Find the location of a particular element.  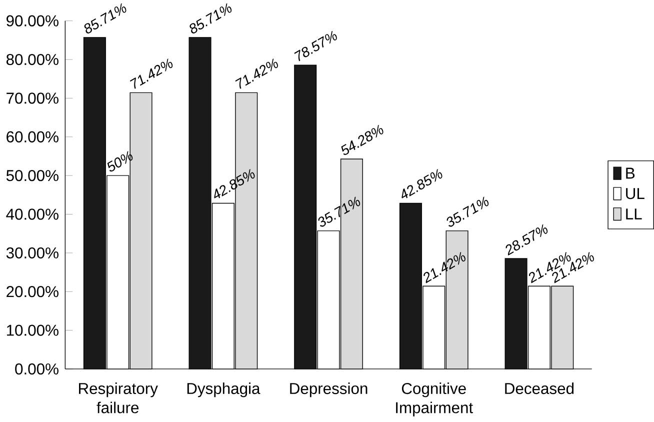

y-tick-label: 60.00% is located at coordinates (32, 136).